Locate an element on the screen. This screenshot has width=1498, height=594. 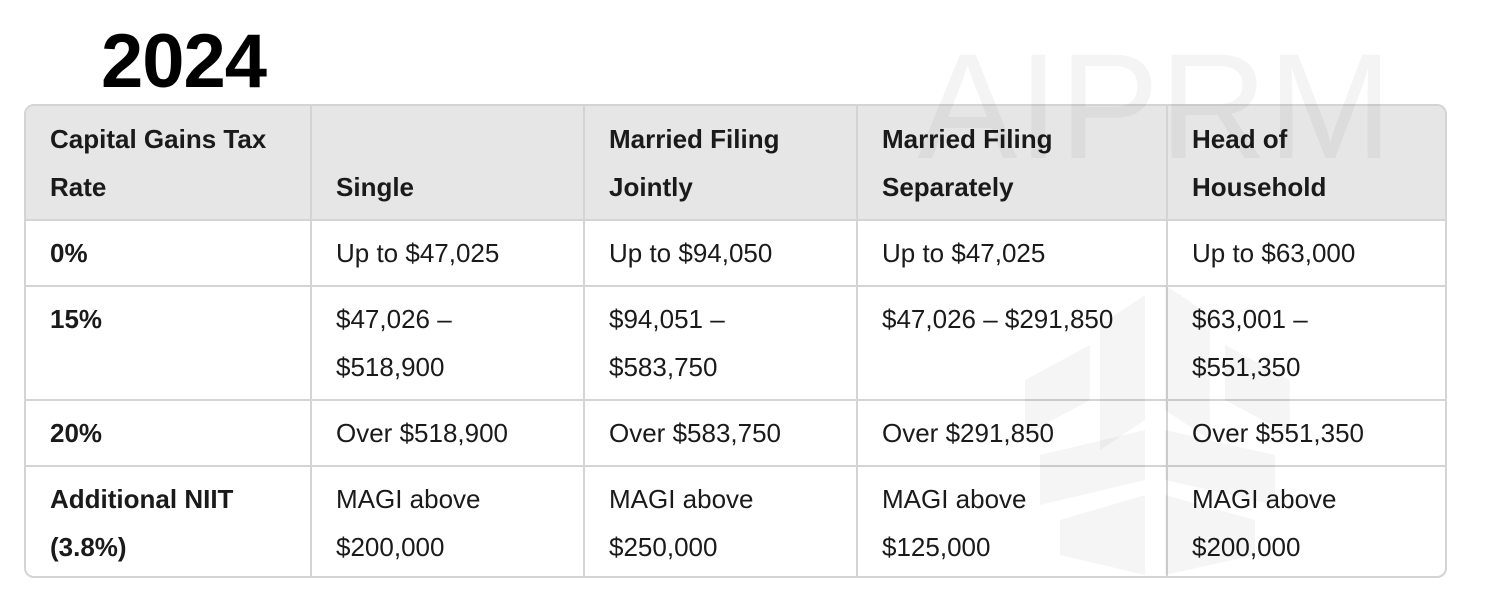
header-line: Single is located at coordinates (375, 187).